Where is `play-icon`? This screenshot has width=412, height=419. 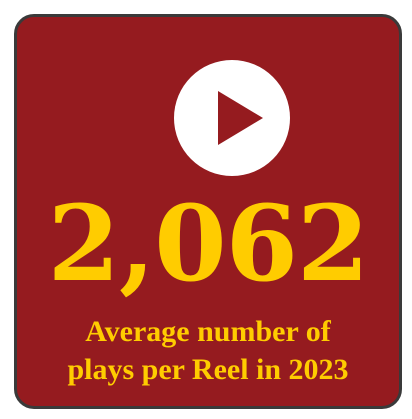
play-icon is located at coordinates (232, 118).